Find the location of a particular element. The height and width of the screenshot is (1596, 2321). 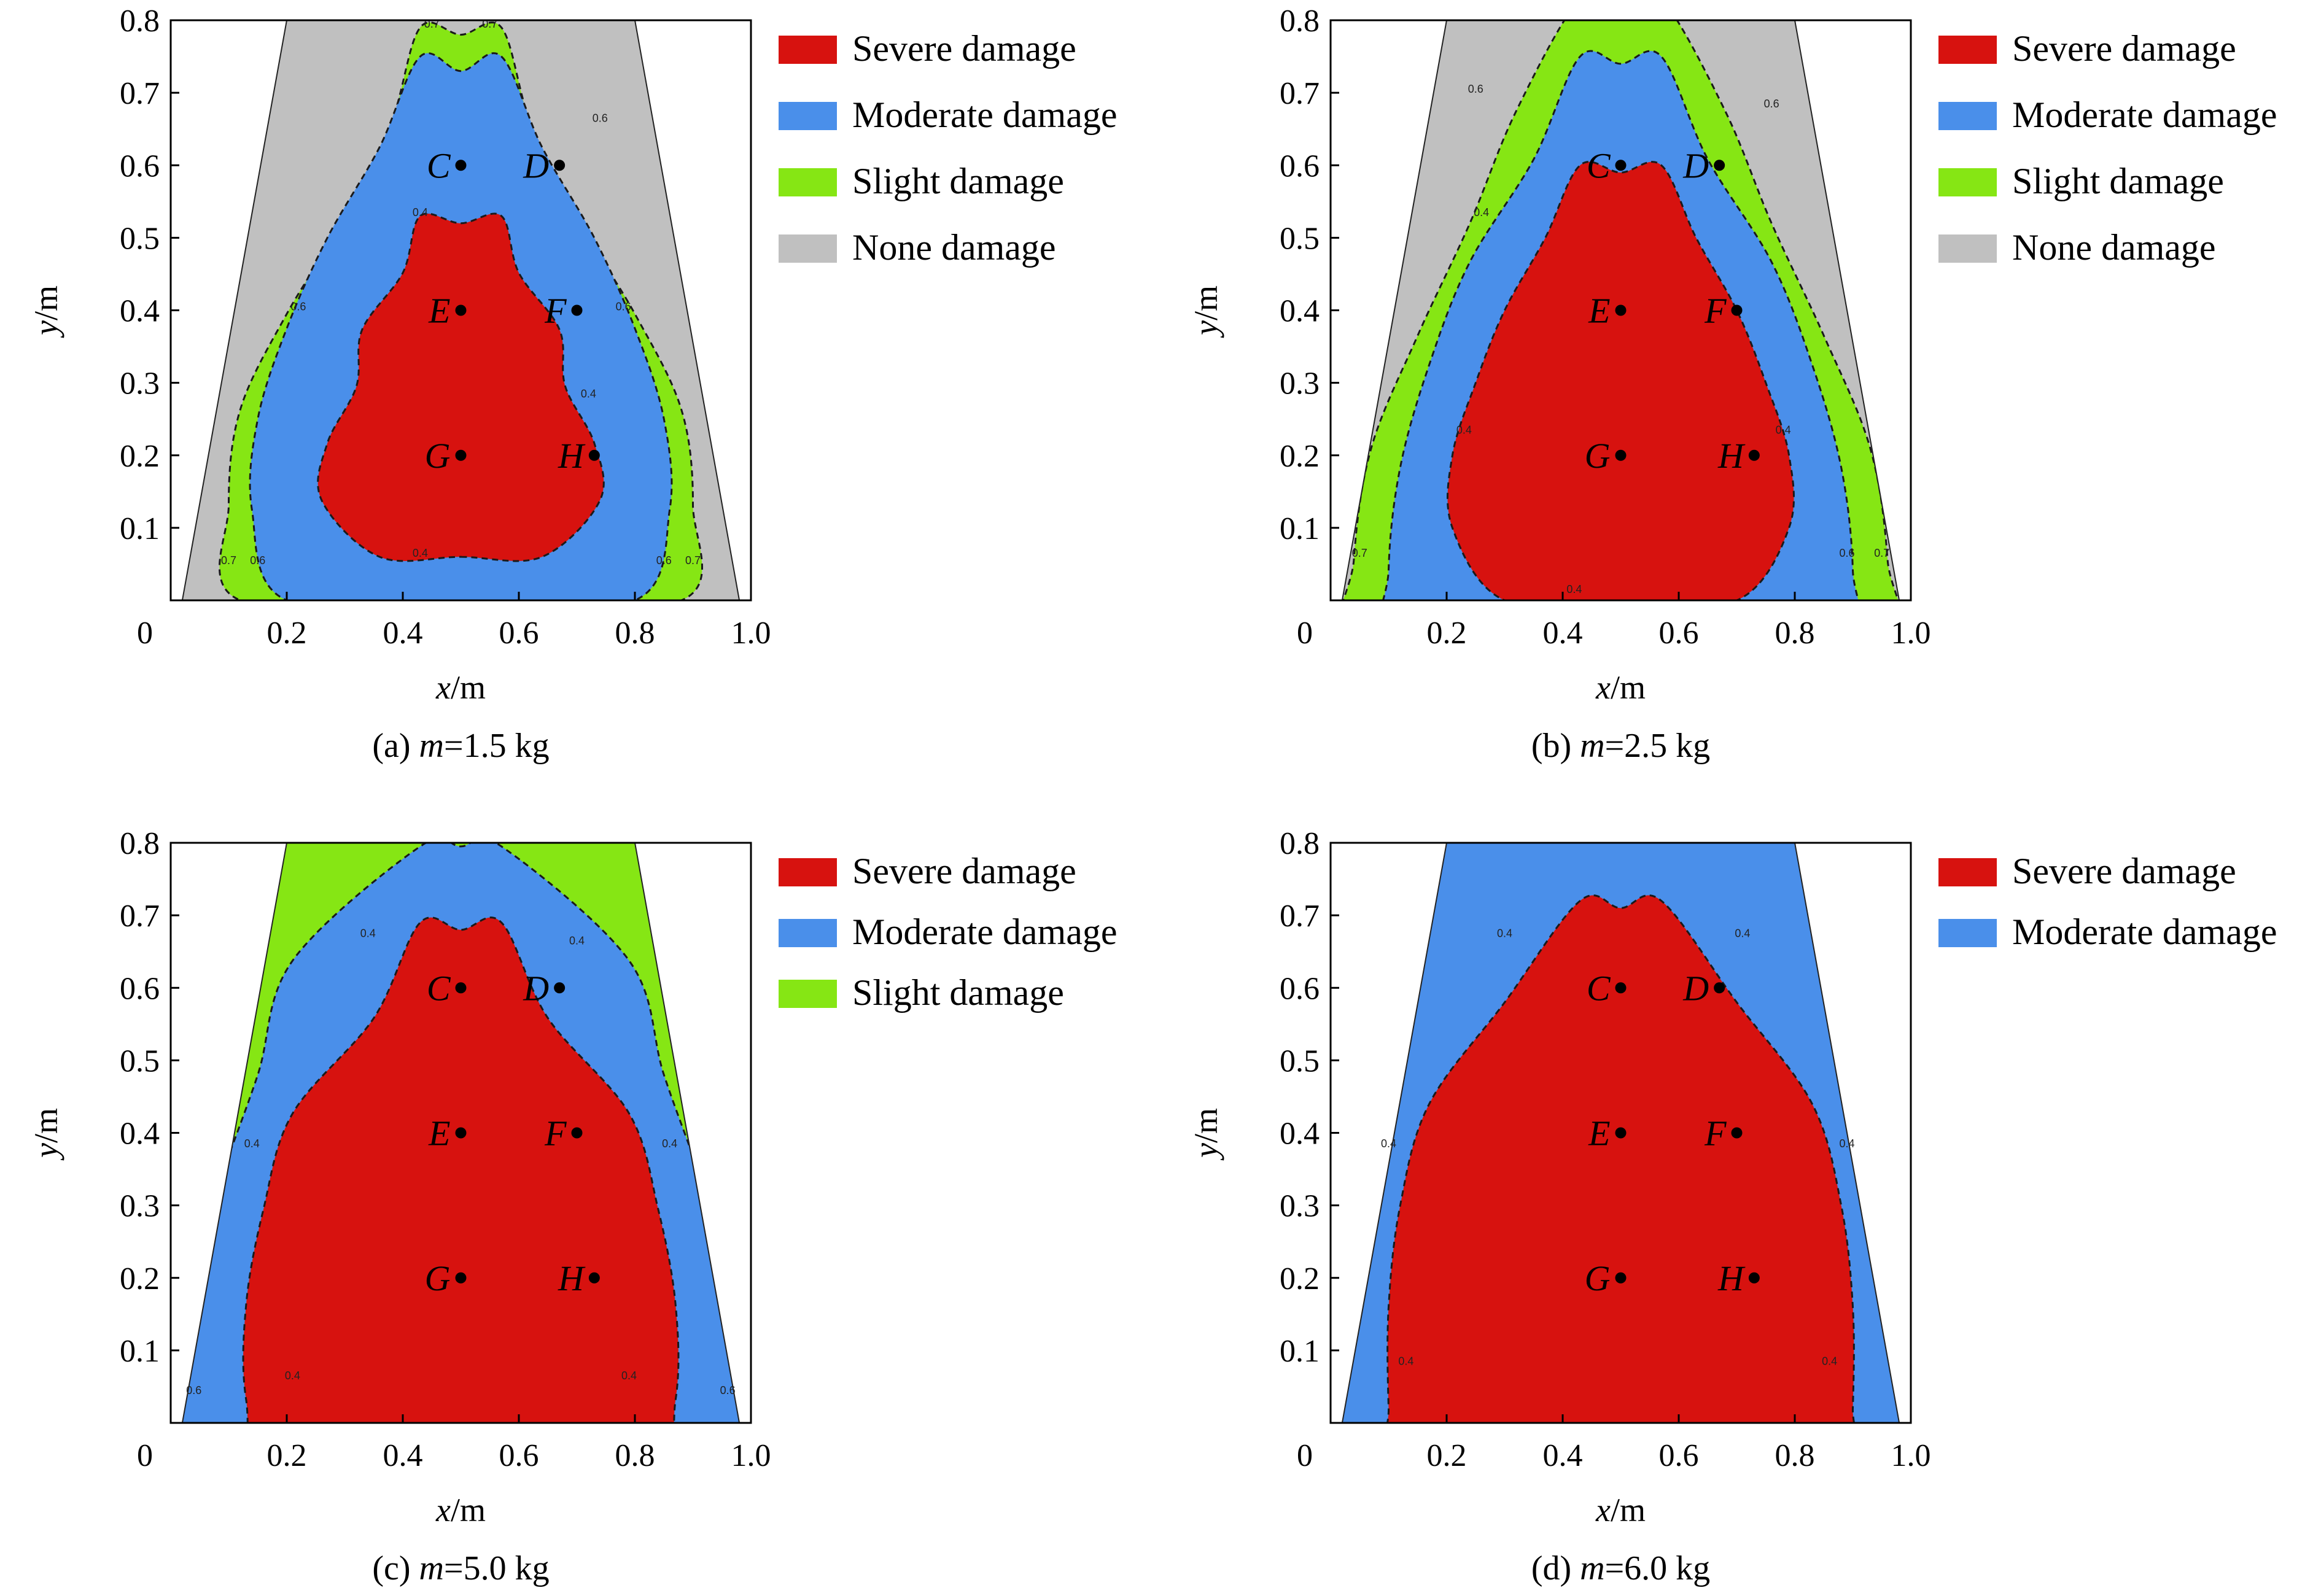

x-axis-label: x/m is located at coordinates (460, 687).